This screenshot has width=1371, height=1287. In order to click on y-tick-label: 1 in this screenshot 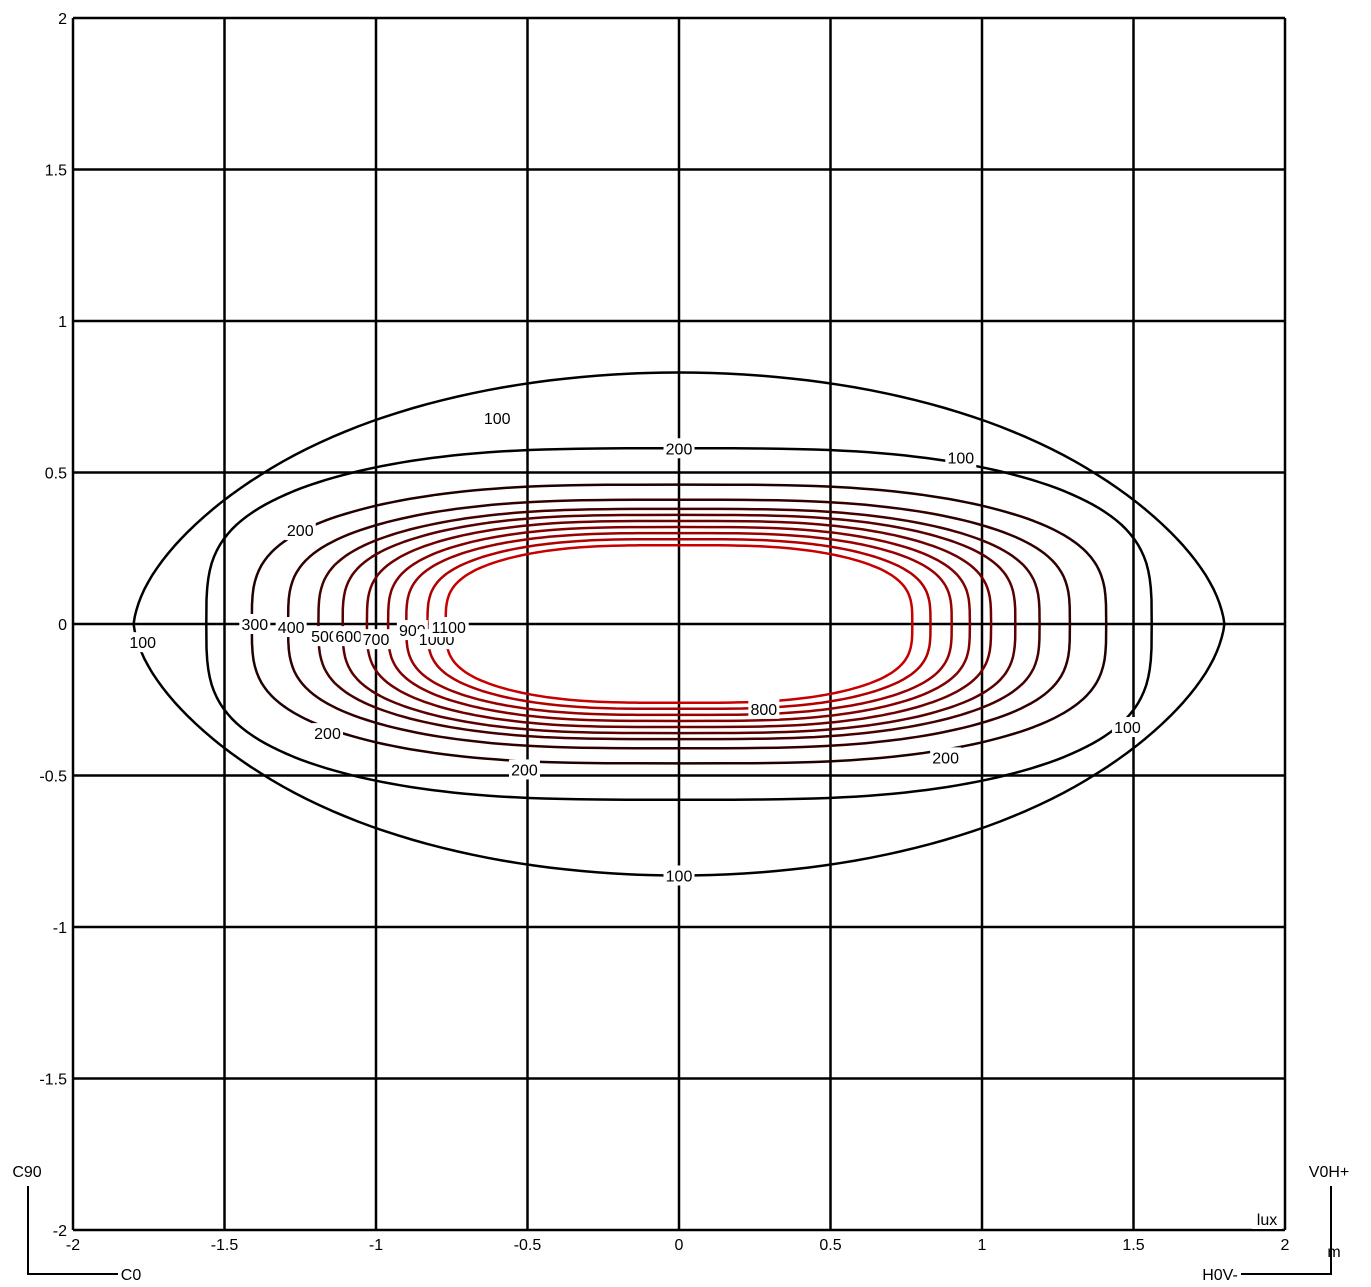, I will do `click(62, 322)`.